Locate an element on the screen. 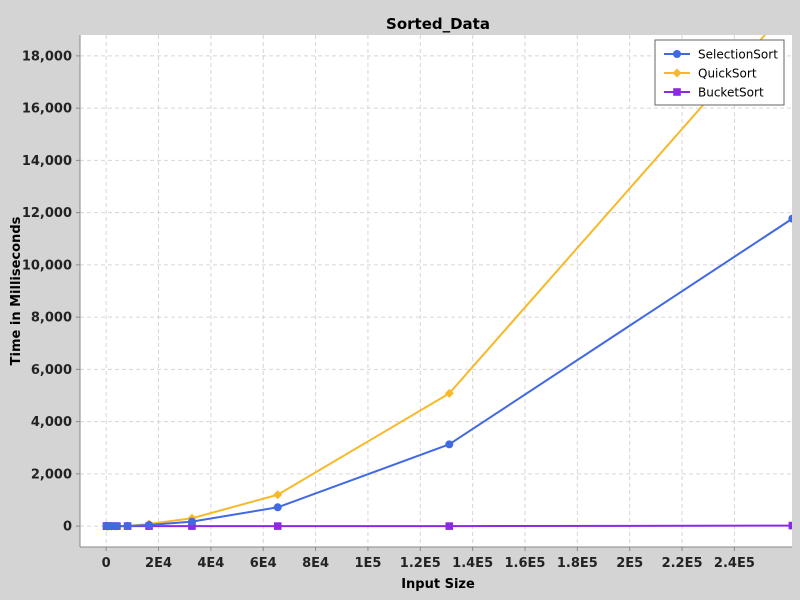 This screenshot has width=800, height=600. y-tick-label: 4,000 is located at coordinates (51, 422).